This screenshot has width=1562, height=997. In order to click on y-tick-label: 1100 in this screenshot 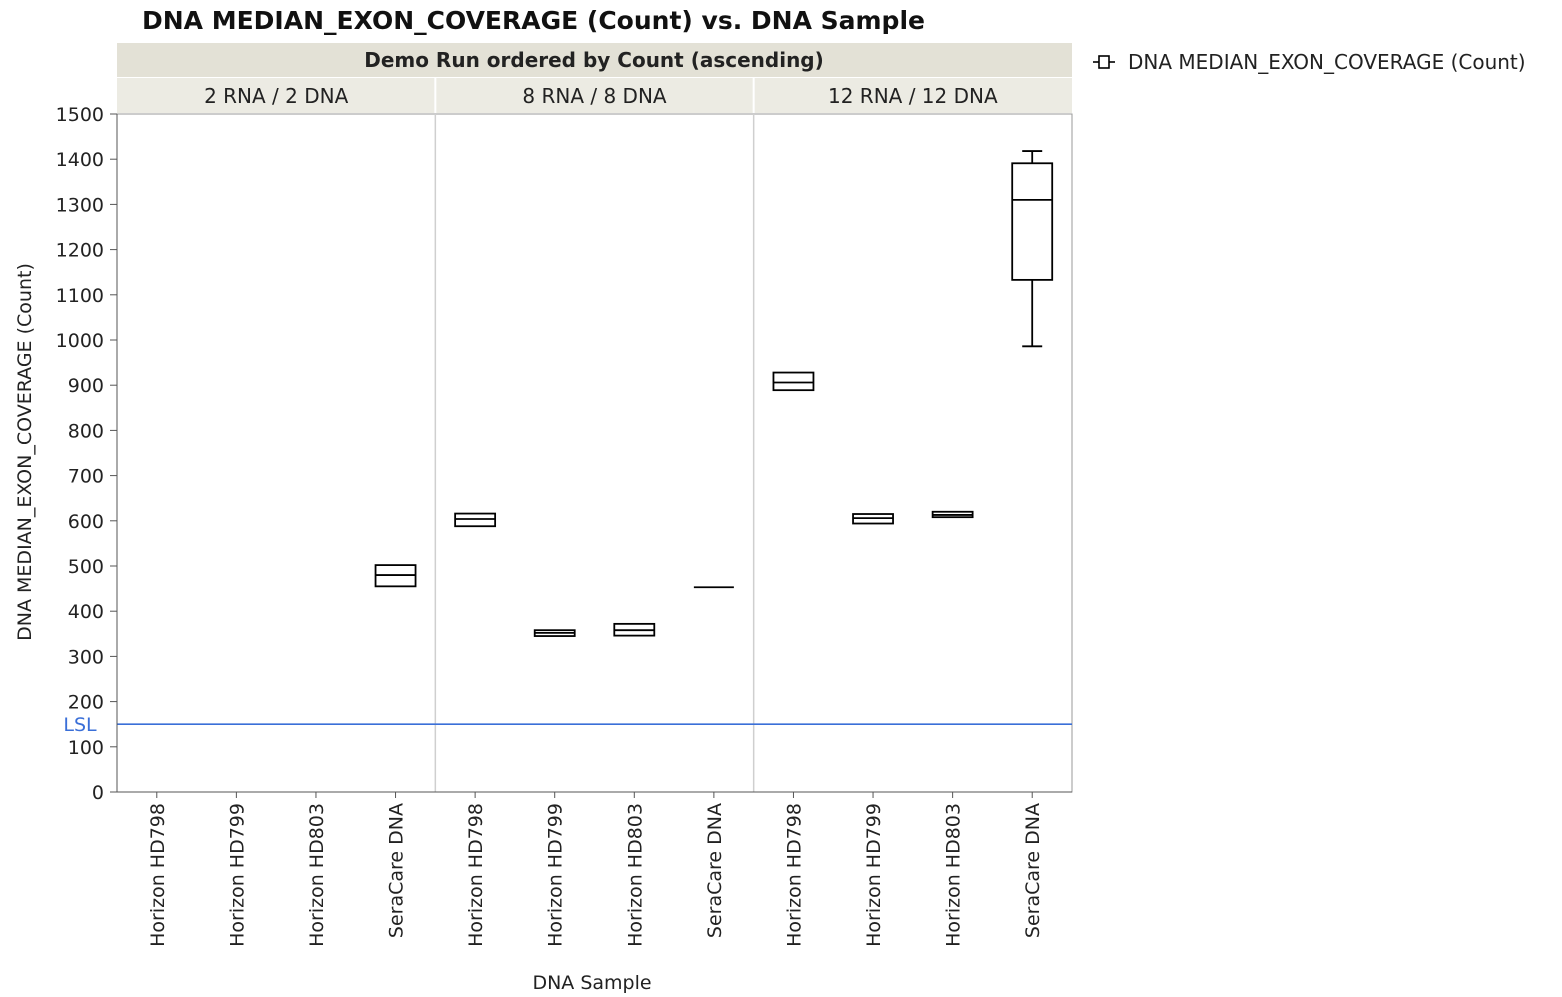, I will do `click(80, 296)`.